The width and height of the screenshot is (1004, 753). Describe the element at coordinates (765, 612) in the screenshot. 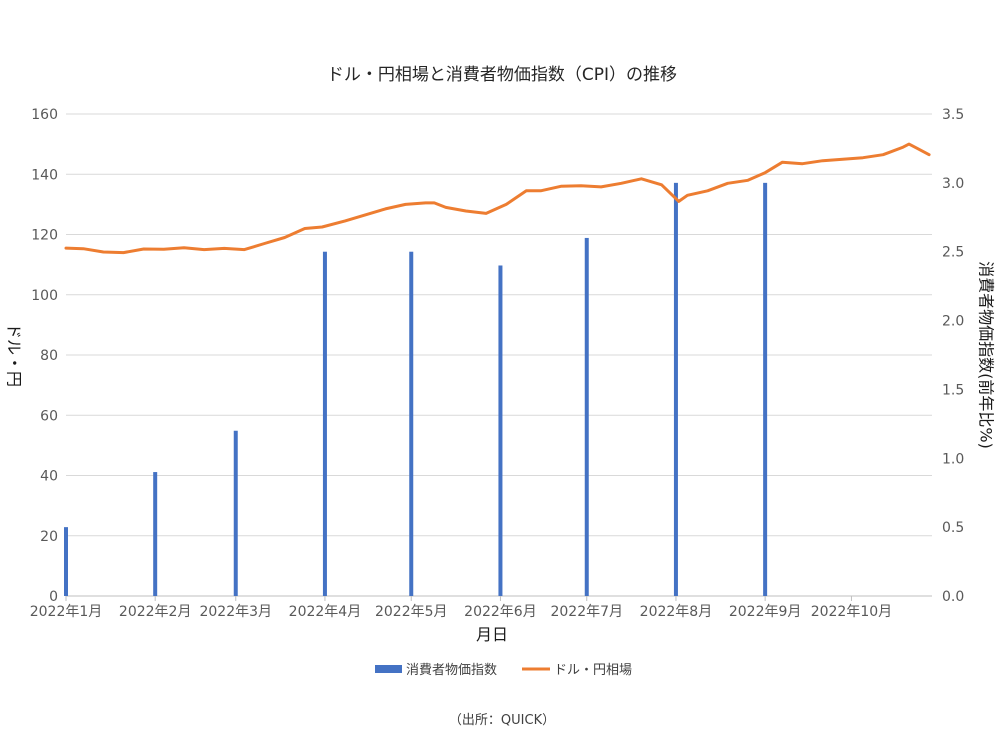

I see `x-tick-label: 2022年9月` at that location.